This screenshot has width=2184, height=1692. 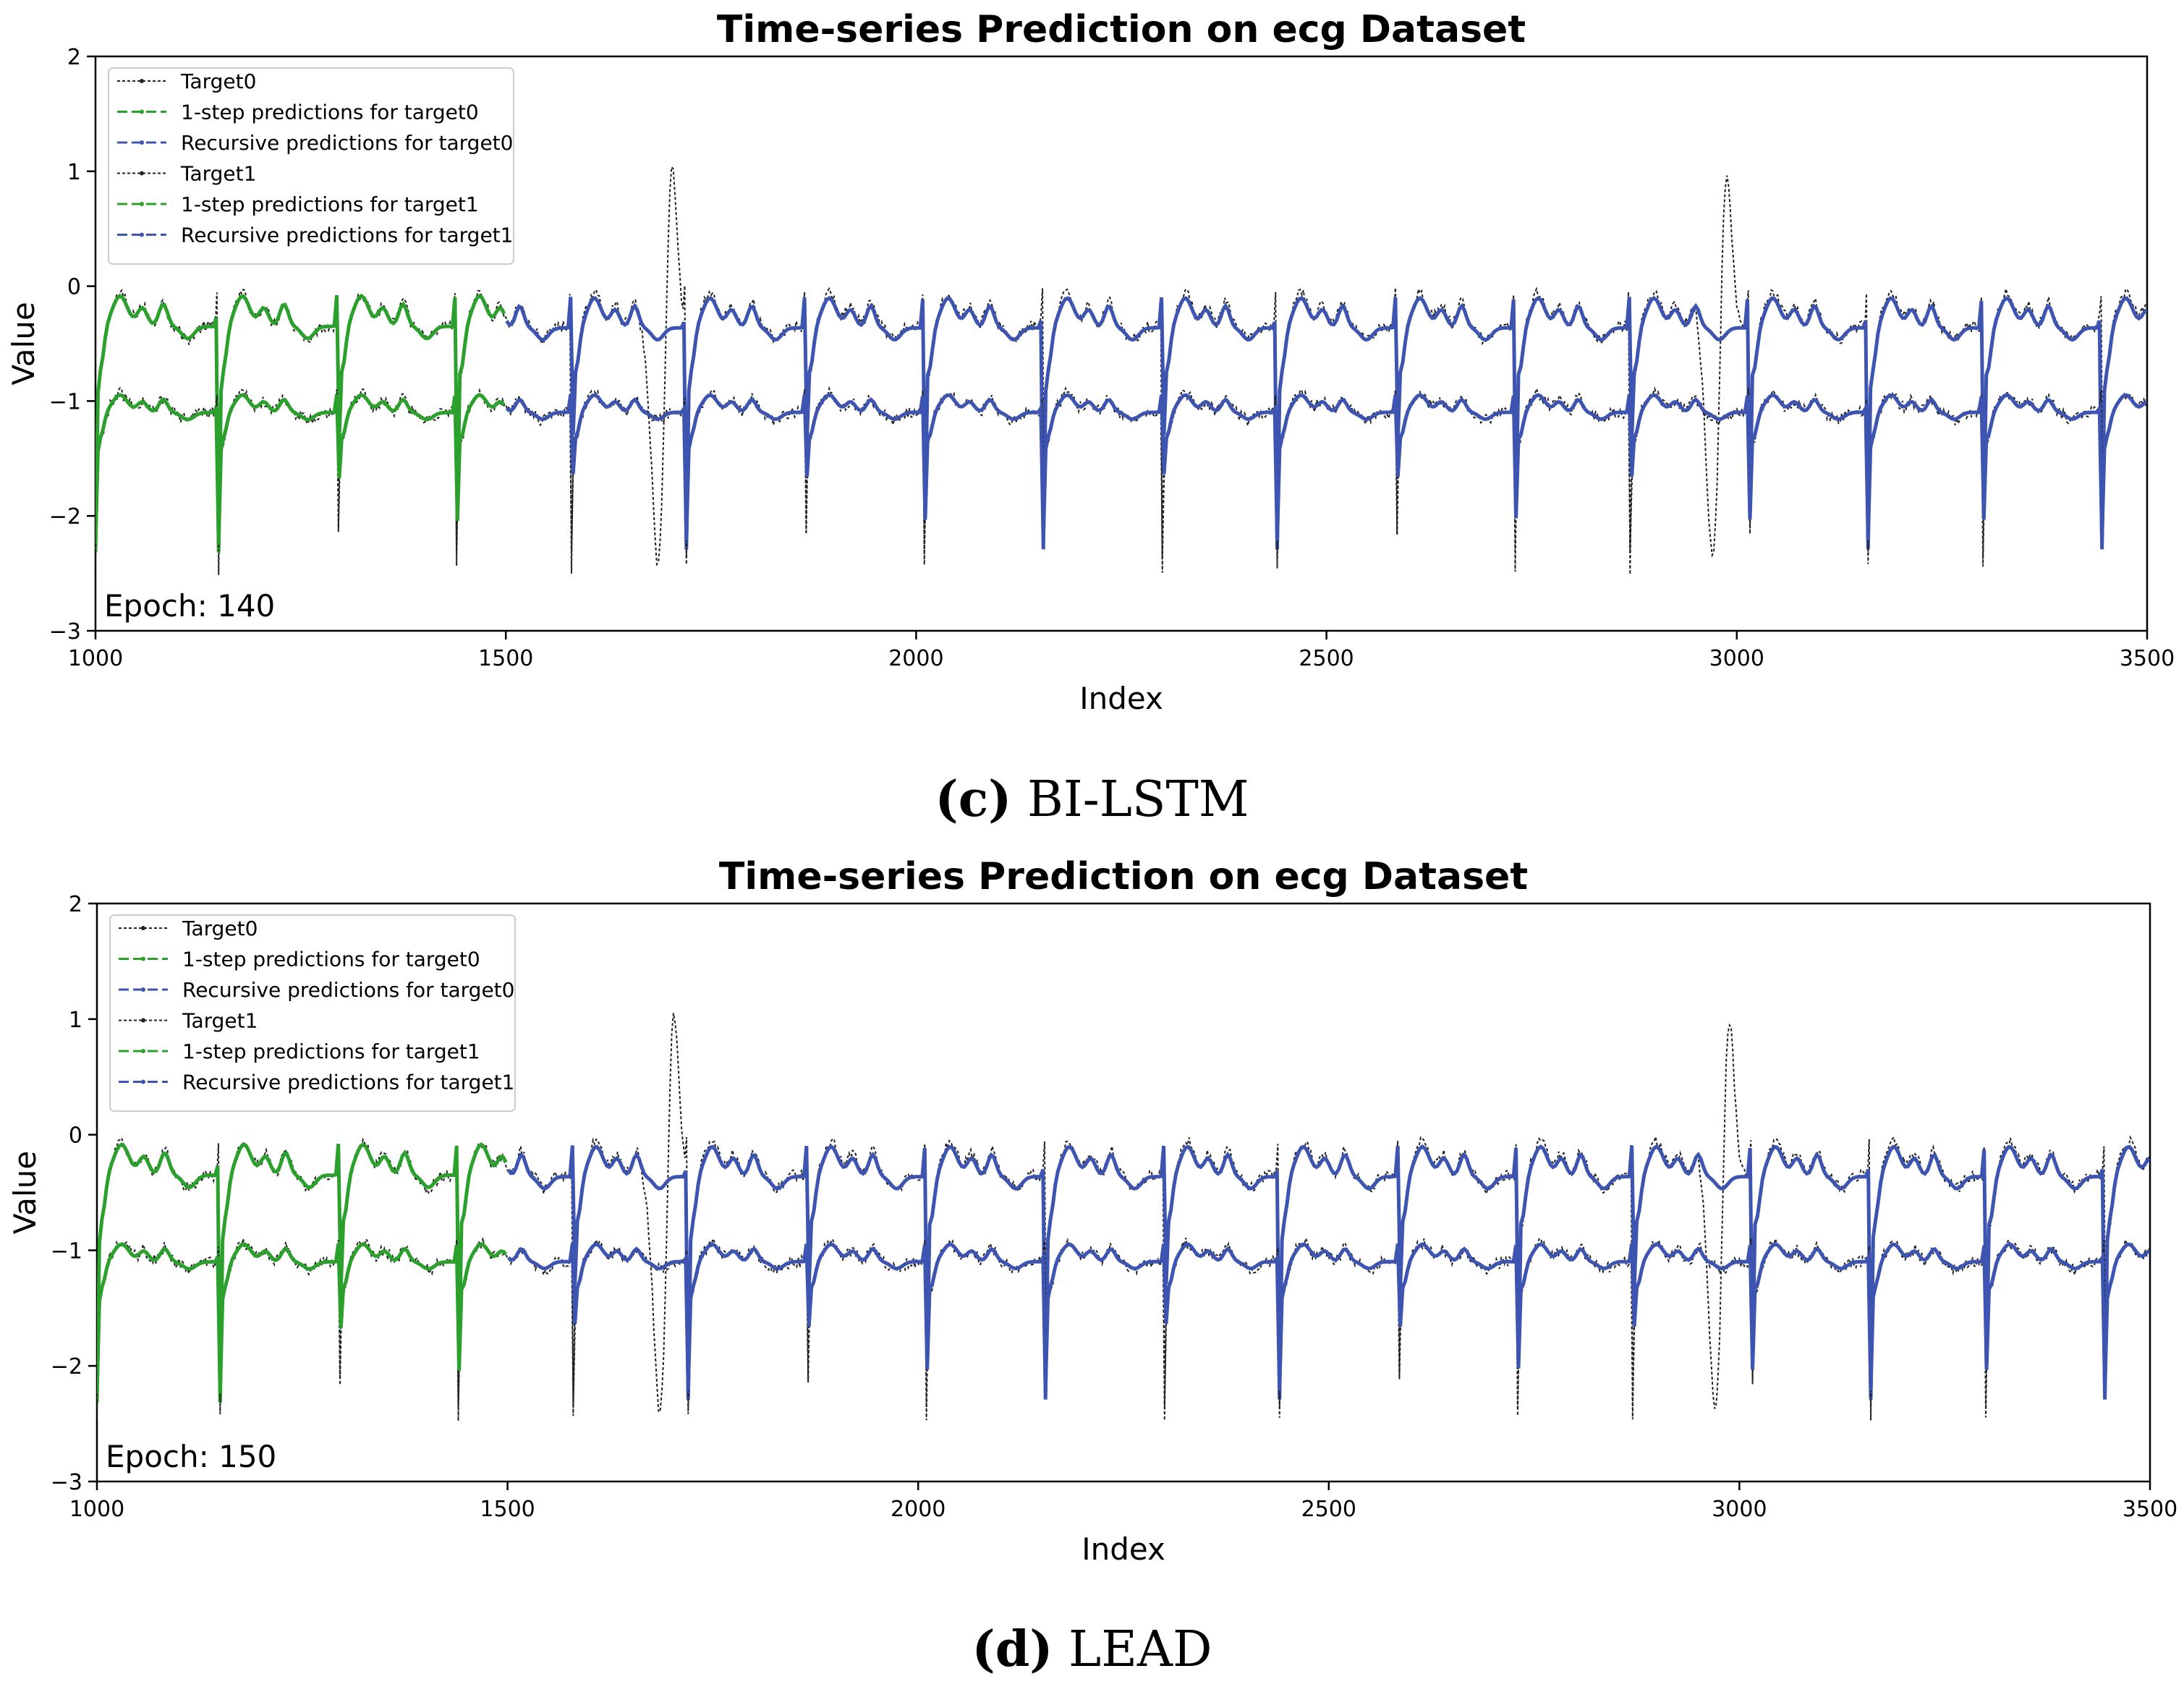 I want to click on epoch-annotation: Epoch: 150, so click(x=191, y=1456).